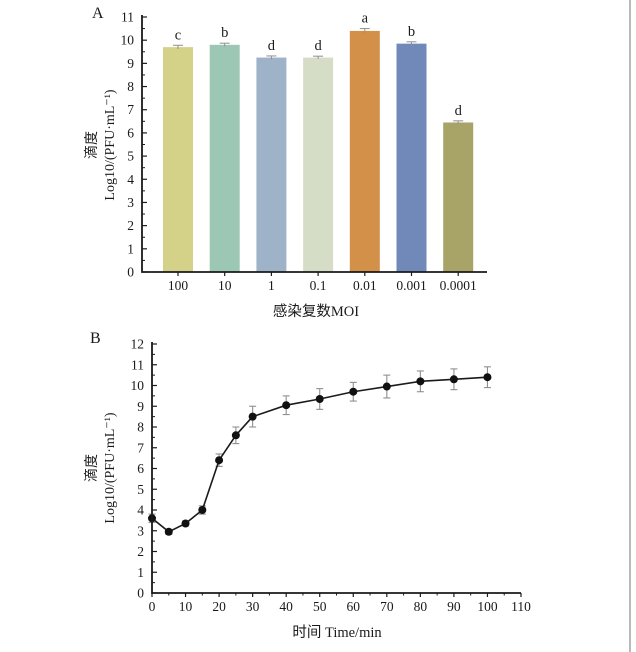 The image size is (636, 652). What do you see at coordinates (102, 468) in the screenshot?
I see `panel-b-y-axis-title: 滴度 Log10/(PFU·mL⁻¹)` at bounding box center [102, 468].